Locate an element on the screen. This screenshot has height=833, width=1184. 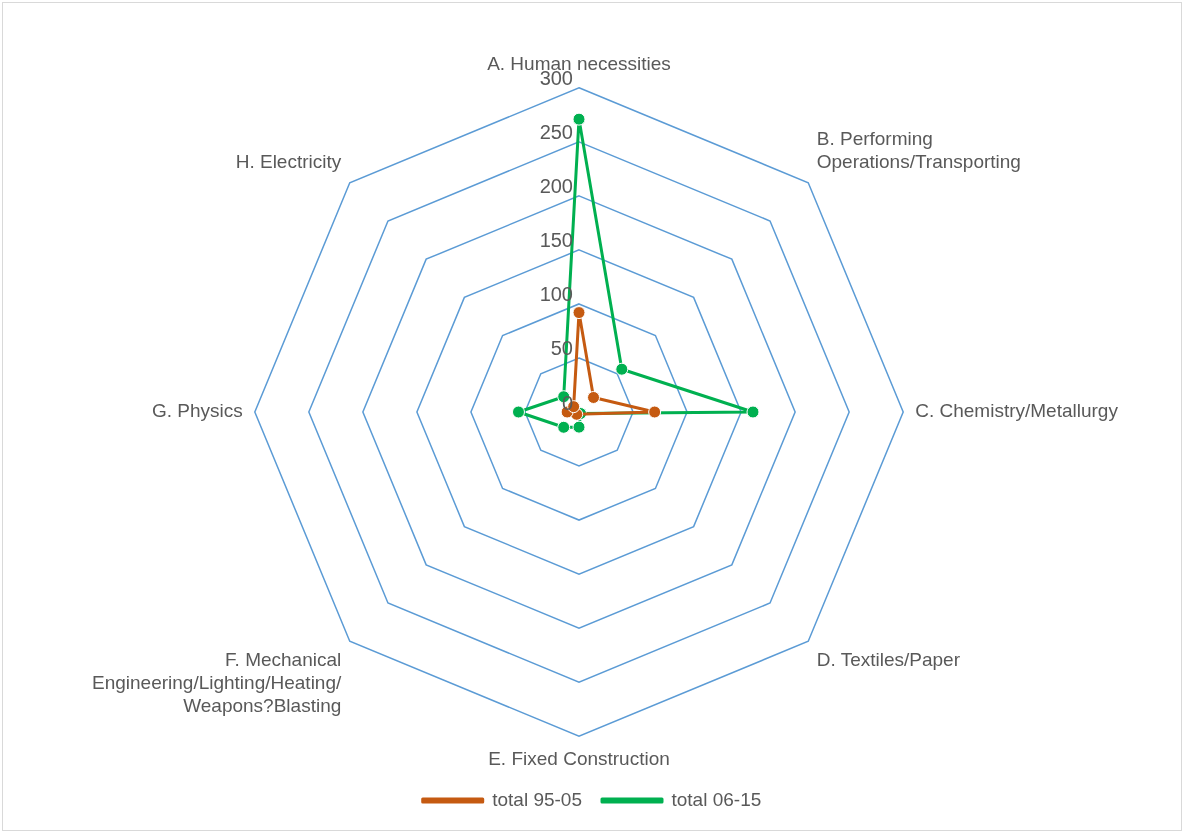
spoke-label: B. Performing Operations/Transporting is located at coordinates (918, 150).